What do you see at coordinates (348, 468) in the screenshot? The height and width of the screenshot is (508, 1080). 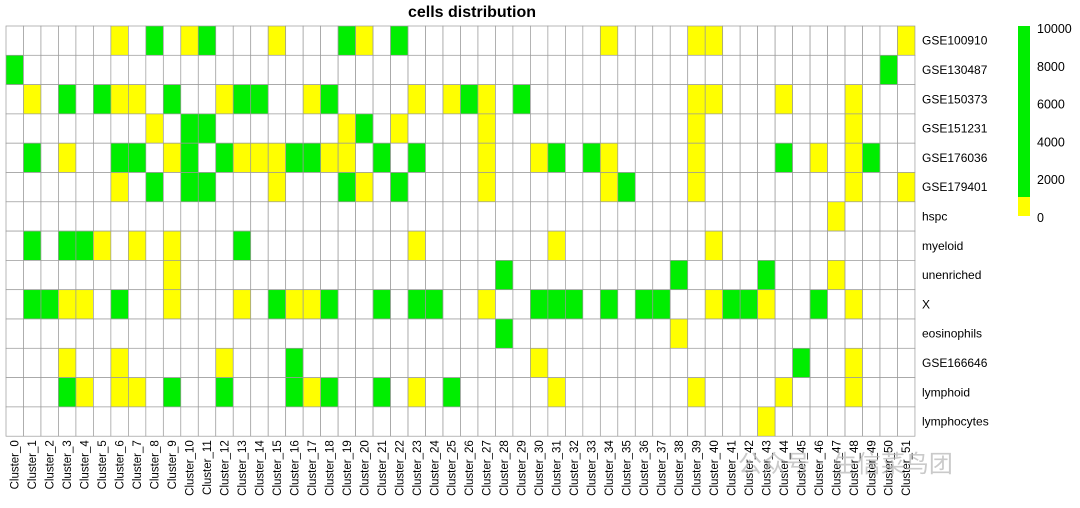 I see `column-label: Cluster_19` at bounding box center [348, 468].